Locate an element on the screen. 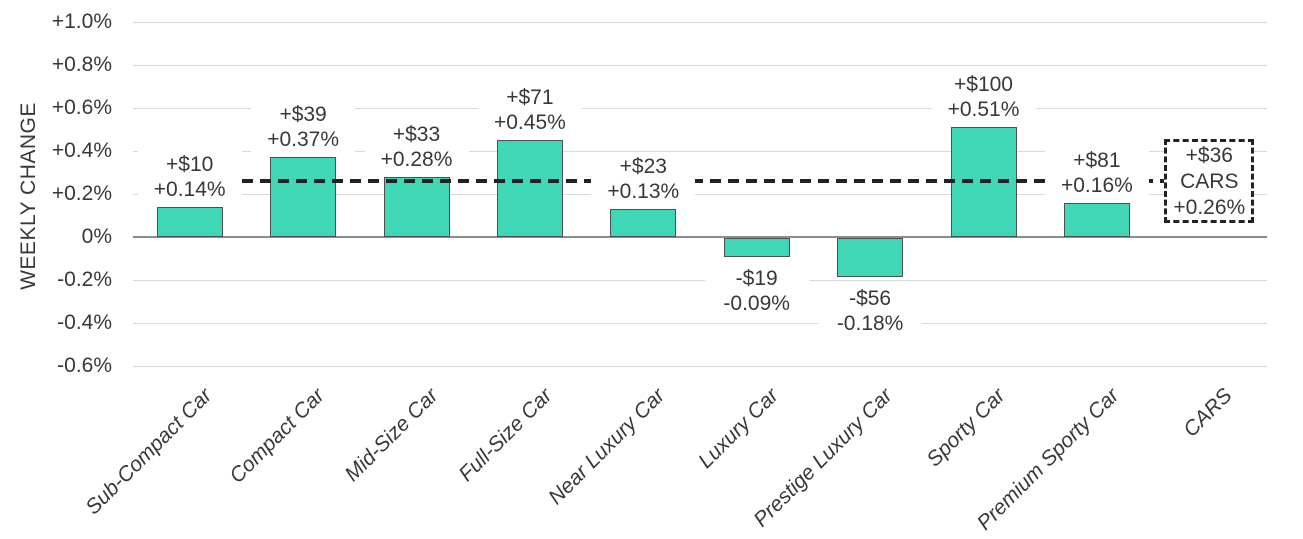 The width and height of the screenshot is (1303, 539). bar-luxury-car is located at coordinates (756, 248).